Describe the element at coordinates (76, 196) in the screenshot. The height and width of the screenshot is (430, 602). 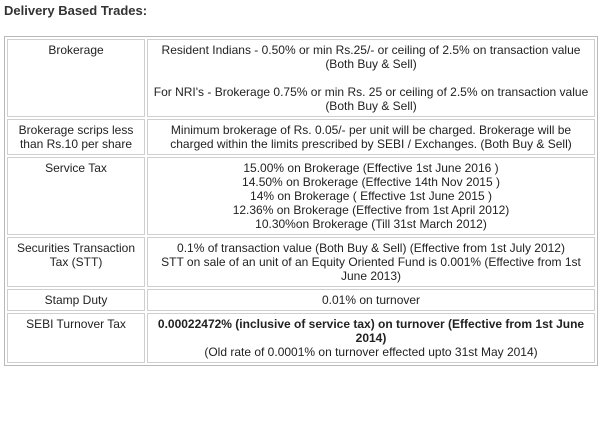
I see `row-label-service-tax: Service Tax` at that location.